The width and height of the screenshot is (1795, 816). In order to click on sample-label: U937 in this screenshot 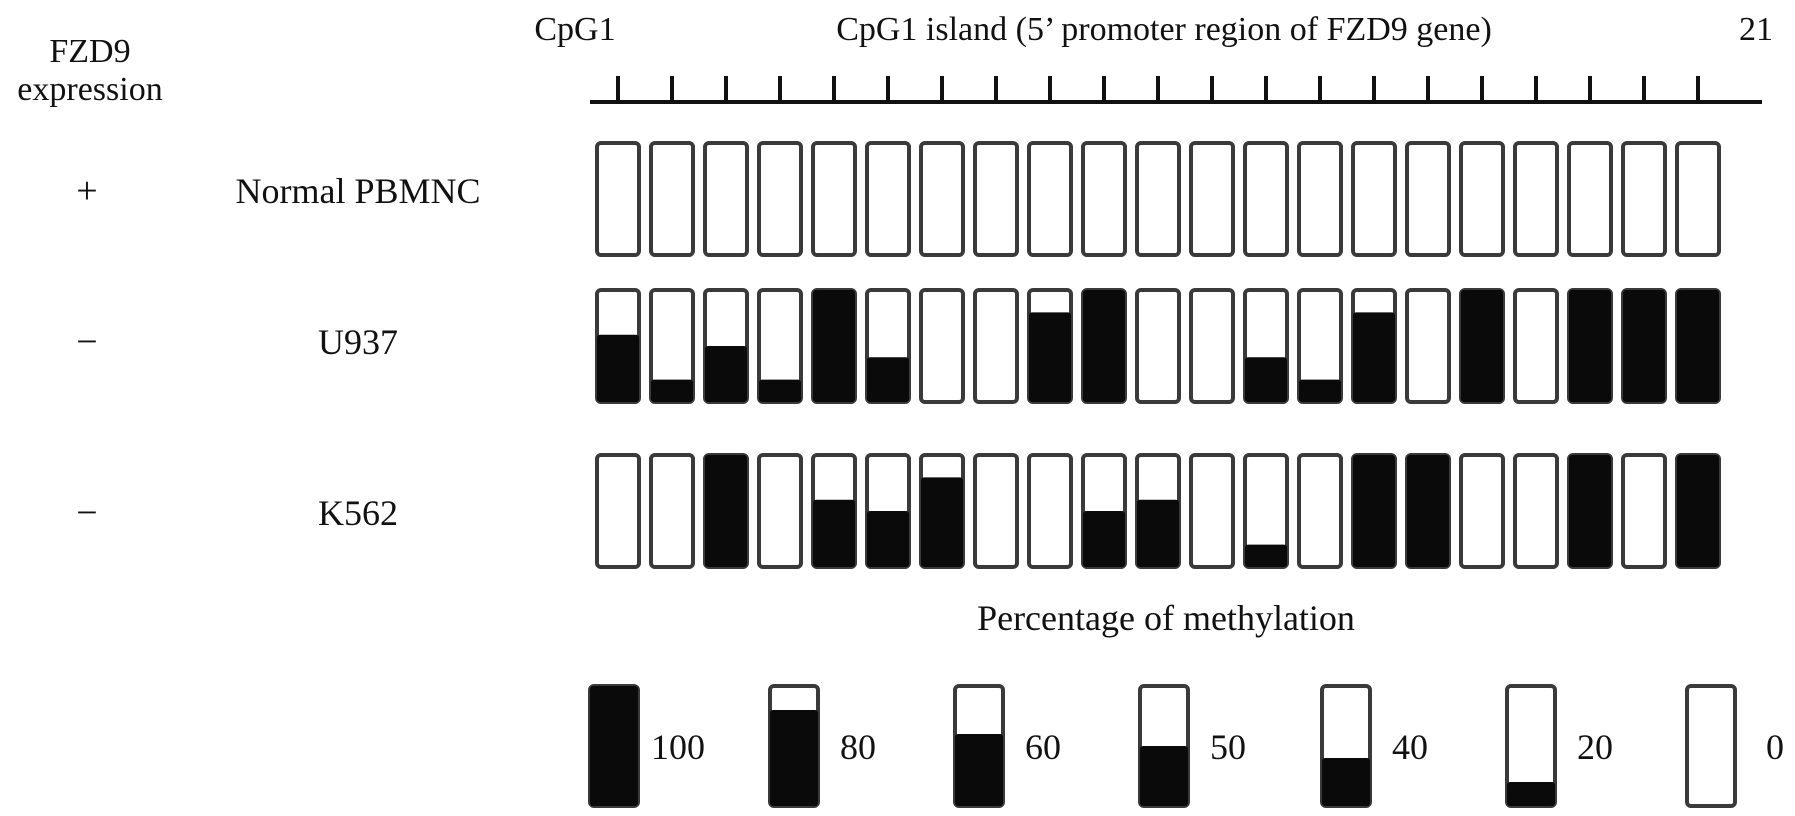, I will do `click(358, 342)`.